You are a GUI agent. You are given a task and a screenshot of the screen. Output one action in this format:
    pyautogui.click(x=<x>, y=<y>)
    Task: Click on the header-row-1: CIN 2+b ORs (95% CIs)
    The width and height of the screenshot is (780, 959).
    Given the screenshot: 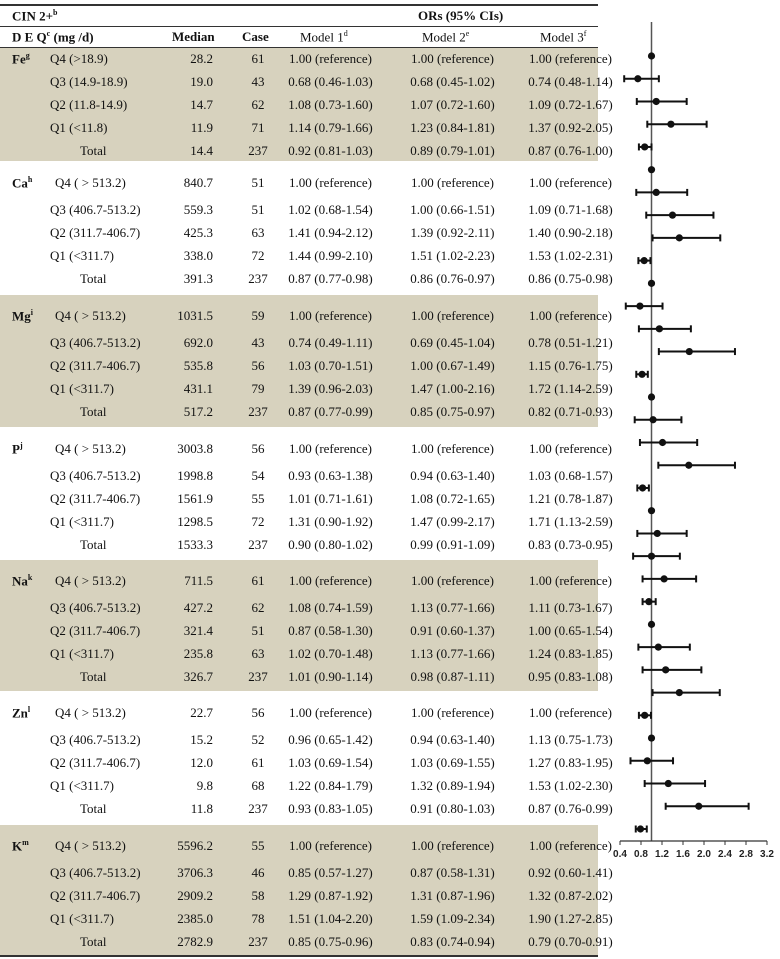 What is the action you would take?
    pyautogui.click(x=299, y=17)
    